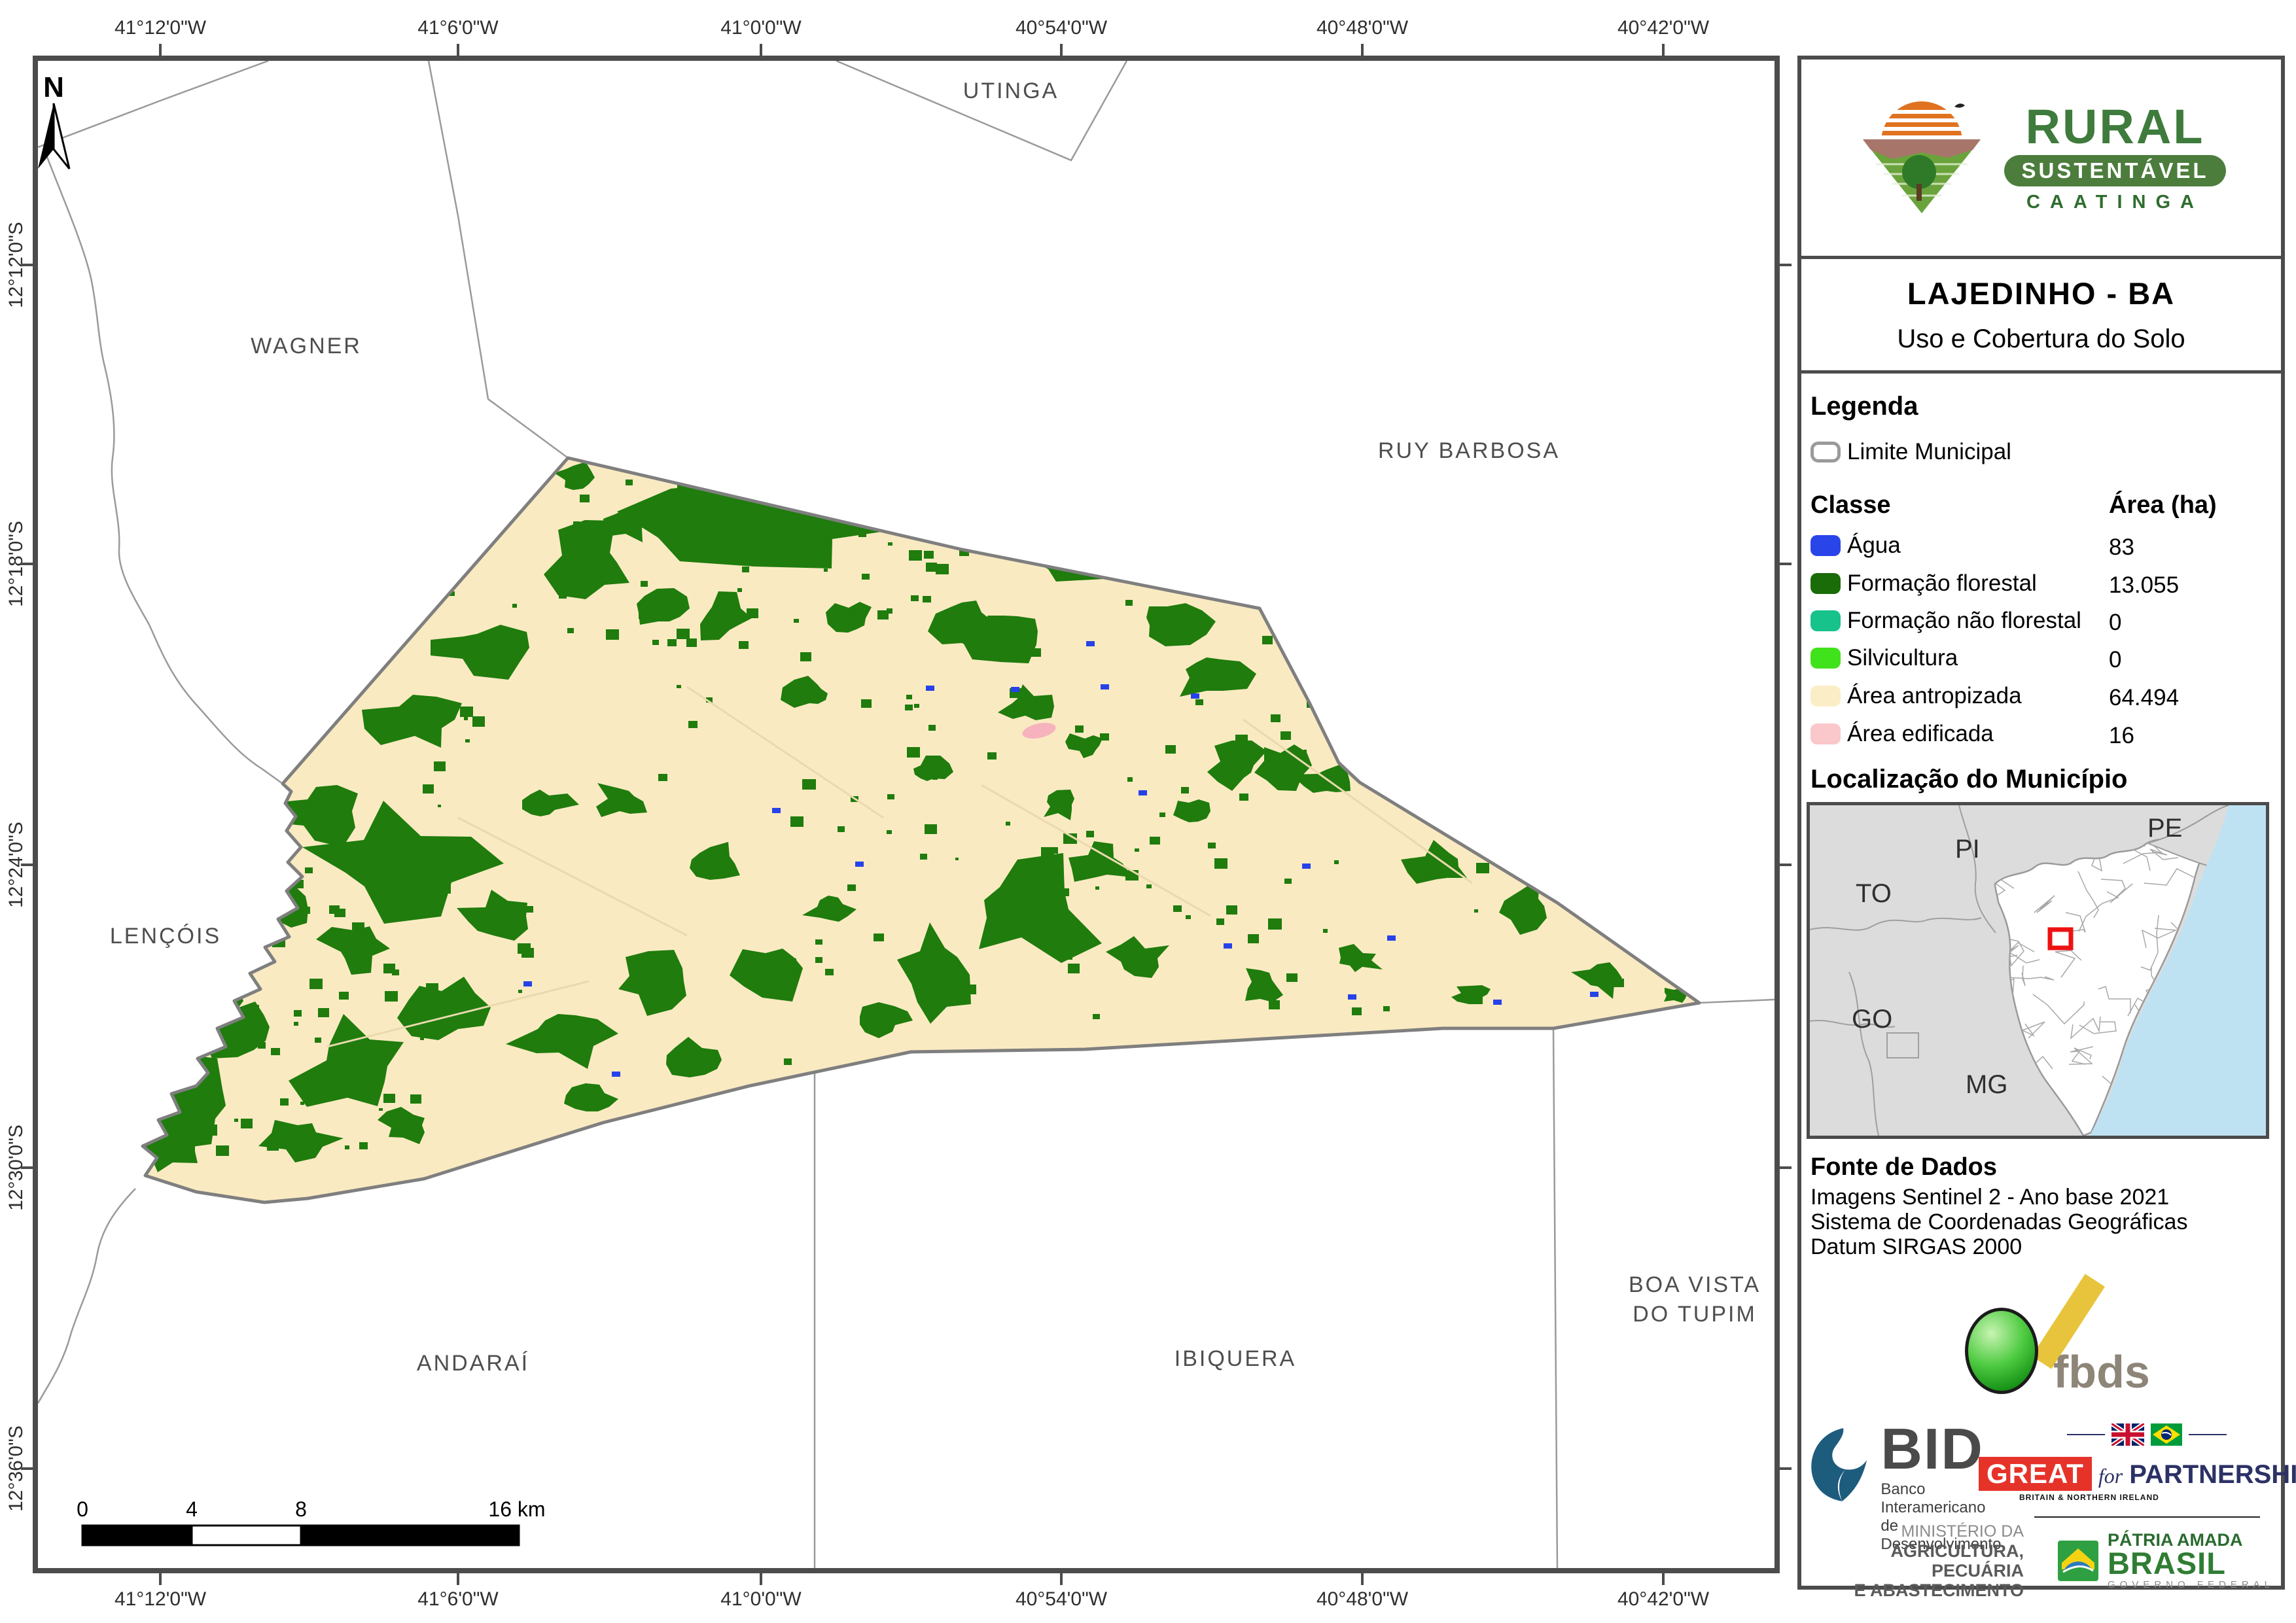 Image resolution: width=2296 pixels, height=1623 pixels. I want to click on state-borders, so click(1903, 971).